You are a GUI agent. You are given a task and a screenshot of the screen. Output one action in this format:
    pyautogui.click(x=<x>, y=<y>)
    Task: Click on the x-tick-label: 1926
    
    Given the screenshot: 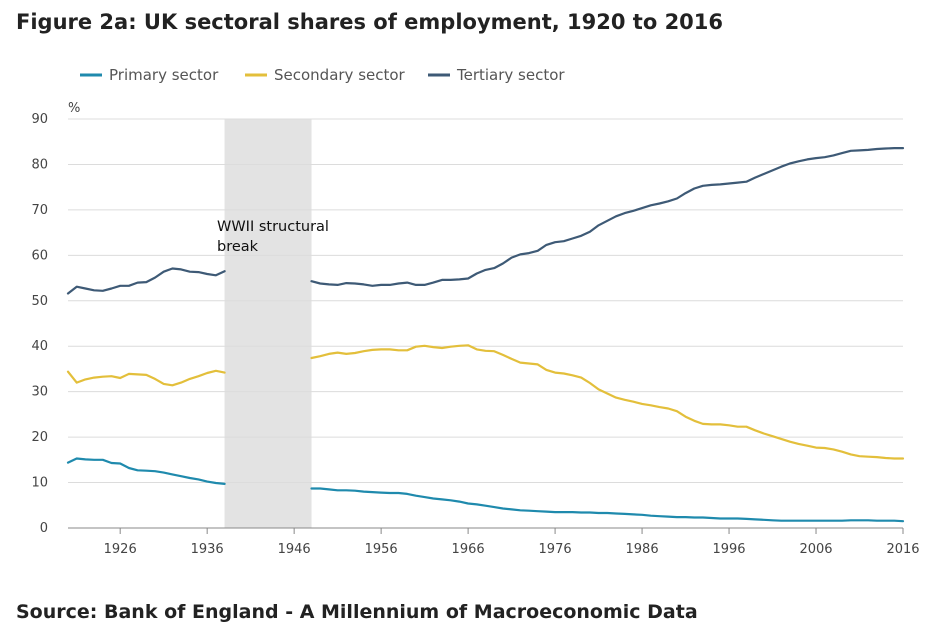 What is the action you would take?
    pyautogui.click(x=120, y=549)
    